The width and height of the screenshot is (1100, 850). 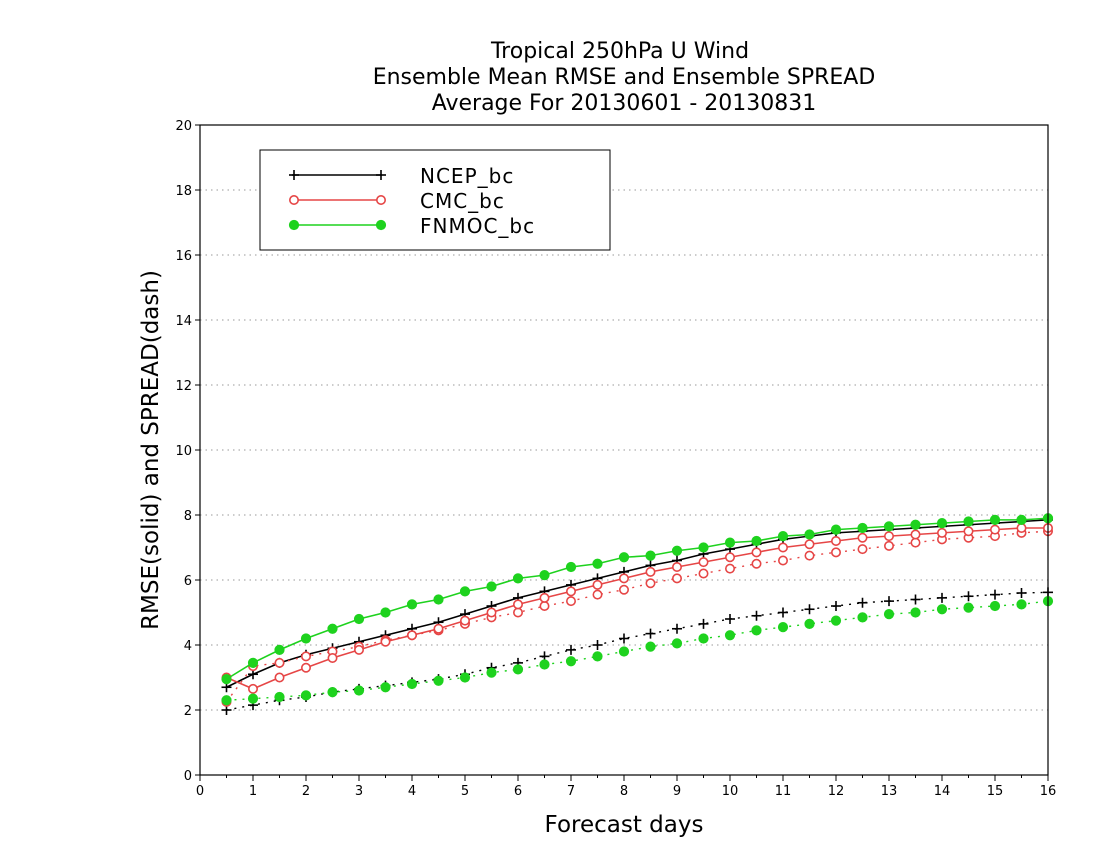 What do you see at coordinates (188, 581) in the screenshot?
I see `y-tick-label: 6` at bounding box center [188, 581].